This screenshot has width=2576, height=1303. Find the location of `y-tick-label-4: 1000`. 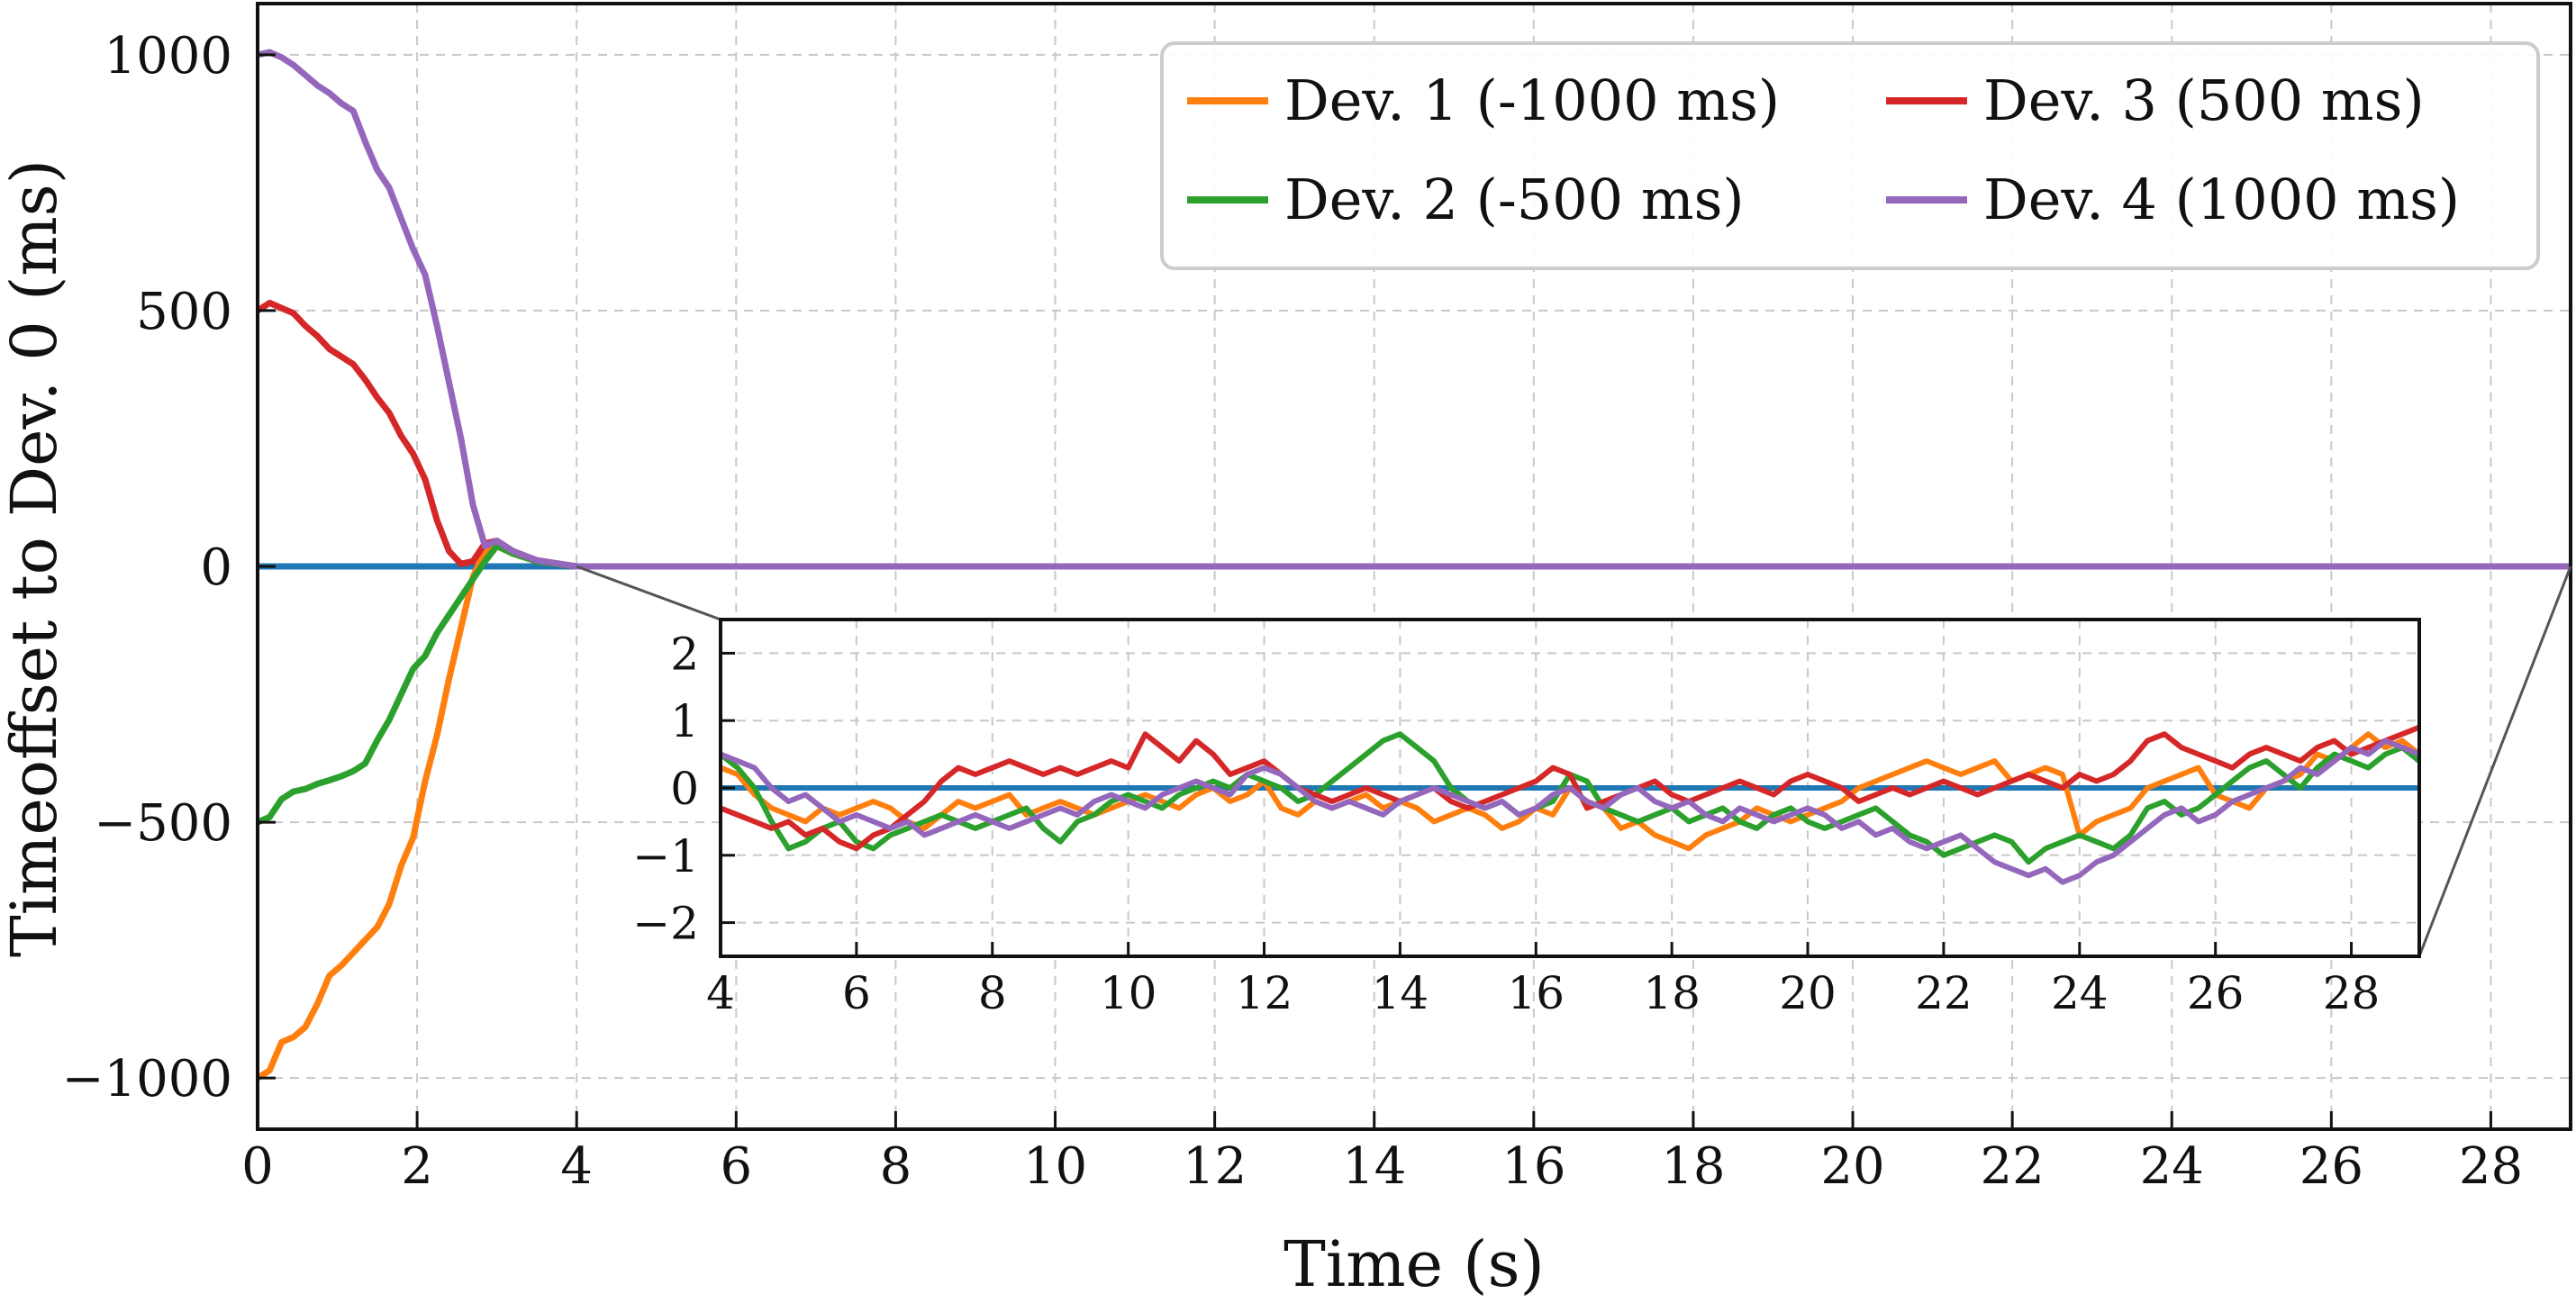

y-tick-label-4: 1000 is located at coordinates (168, 56).